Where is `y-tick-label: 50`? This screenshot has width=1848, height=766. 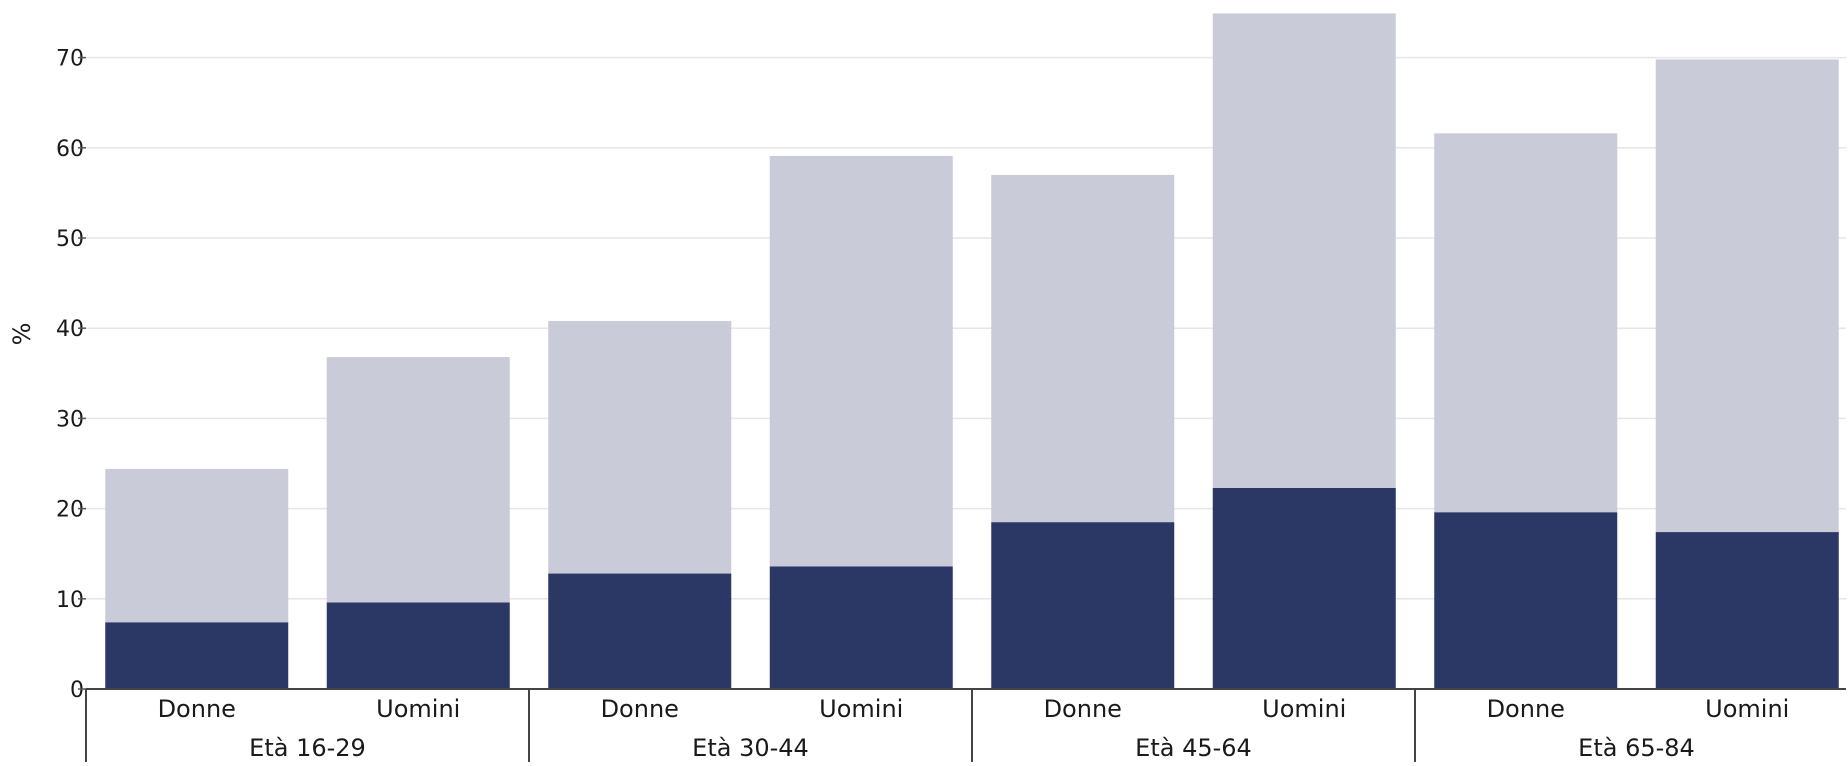
y-tick-label: 50 is located at coordinates (70, 239).